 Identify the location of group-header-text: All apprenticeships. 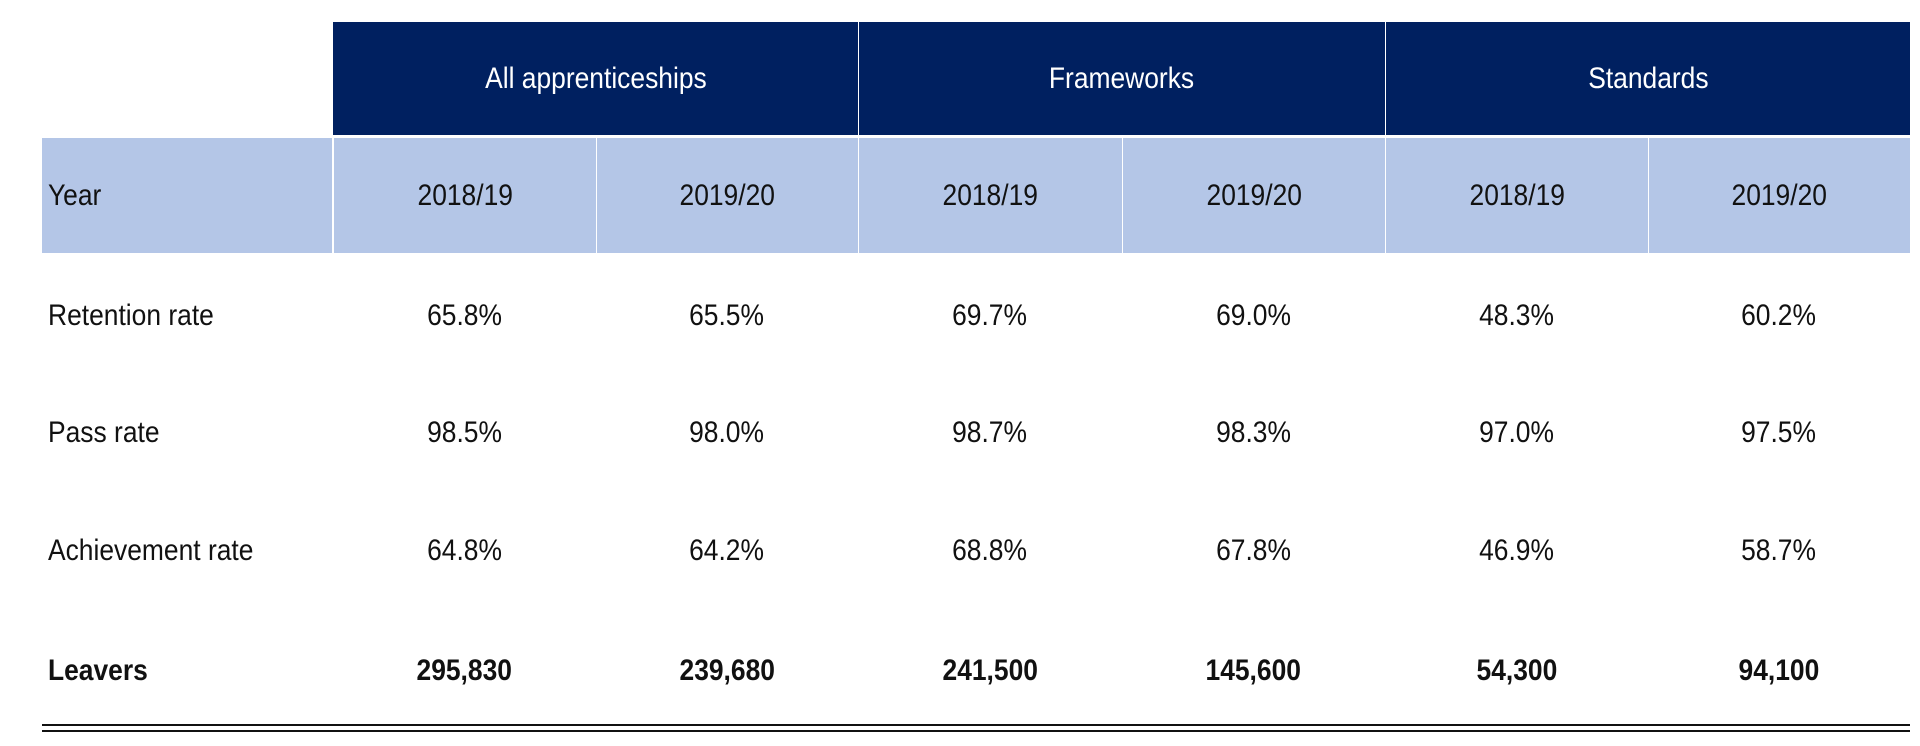
(595, 78).